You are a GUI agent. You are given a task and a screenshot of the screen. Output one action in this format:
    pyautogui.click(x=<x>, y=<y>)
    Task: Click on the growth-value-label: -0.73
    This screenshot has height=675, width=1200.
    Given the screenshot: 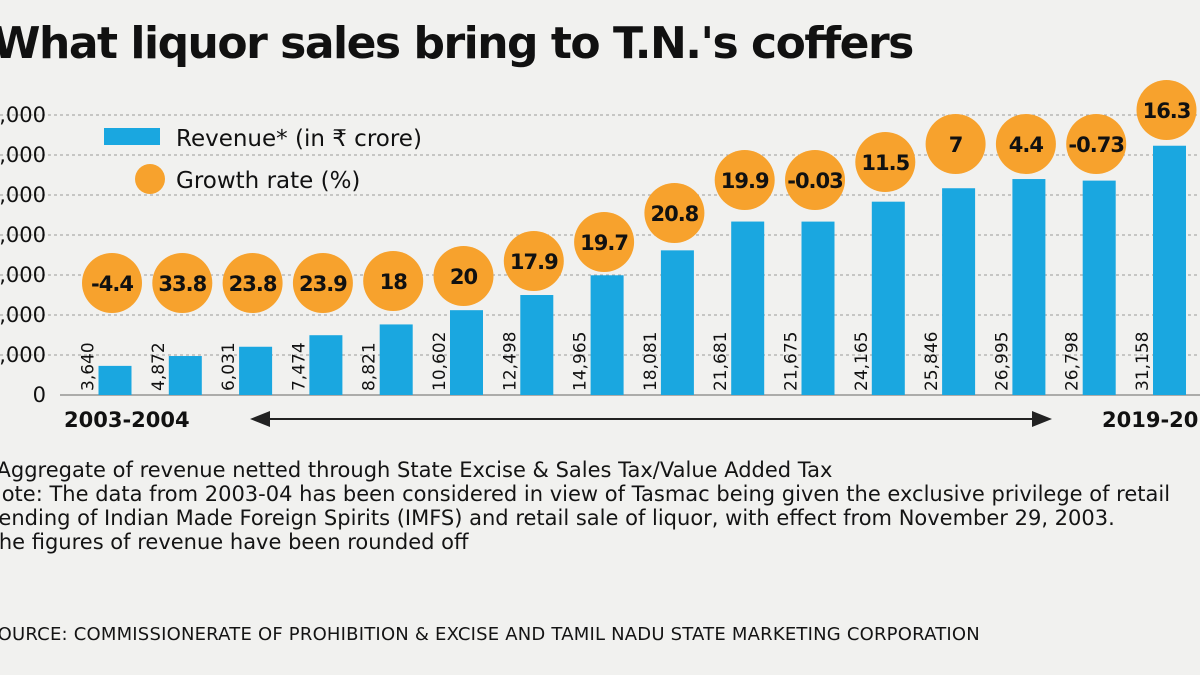 What is the action you would take?
    pyautogui.click(x=1096, y=145)
    